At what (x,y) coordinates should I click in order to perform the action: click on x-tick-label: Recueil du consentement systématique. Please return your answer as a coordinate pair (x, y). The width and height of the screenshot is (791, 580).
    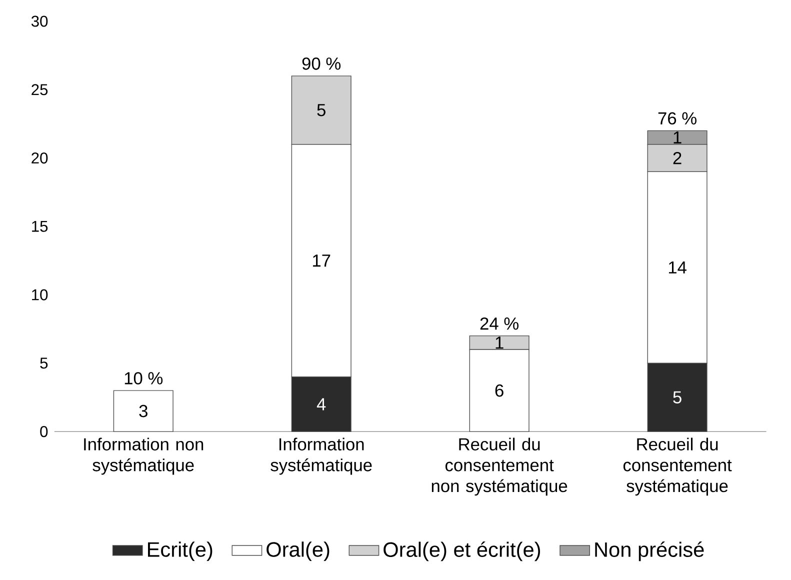
    Looking at the image, I should click on (677, 467).